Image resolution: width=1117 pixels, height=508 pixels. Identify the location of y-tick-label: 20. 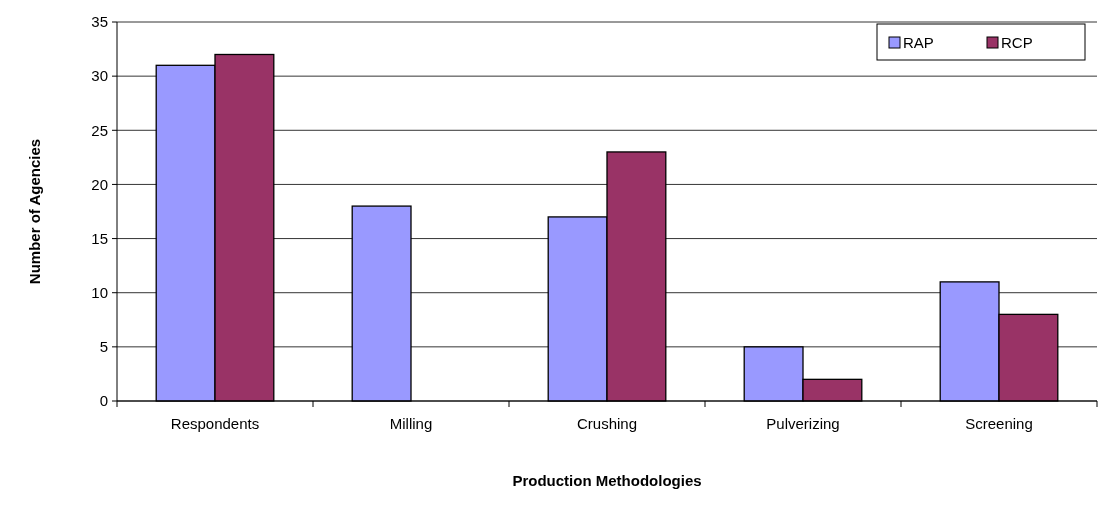
(99, 184).